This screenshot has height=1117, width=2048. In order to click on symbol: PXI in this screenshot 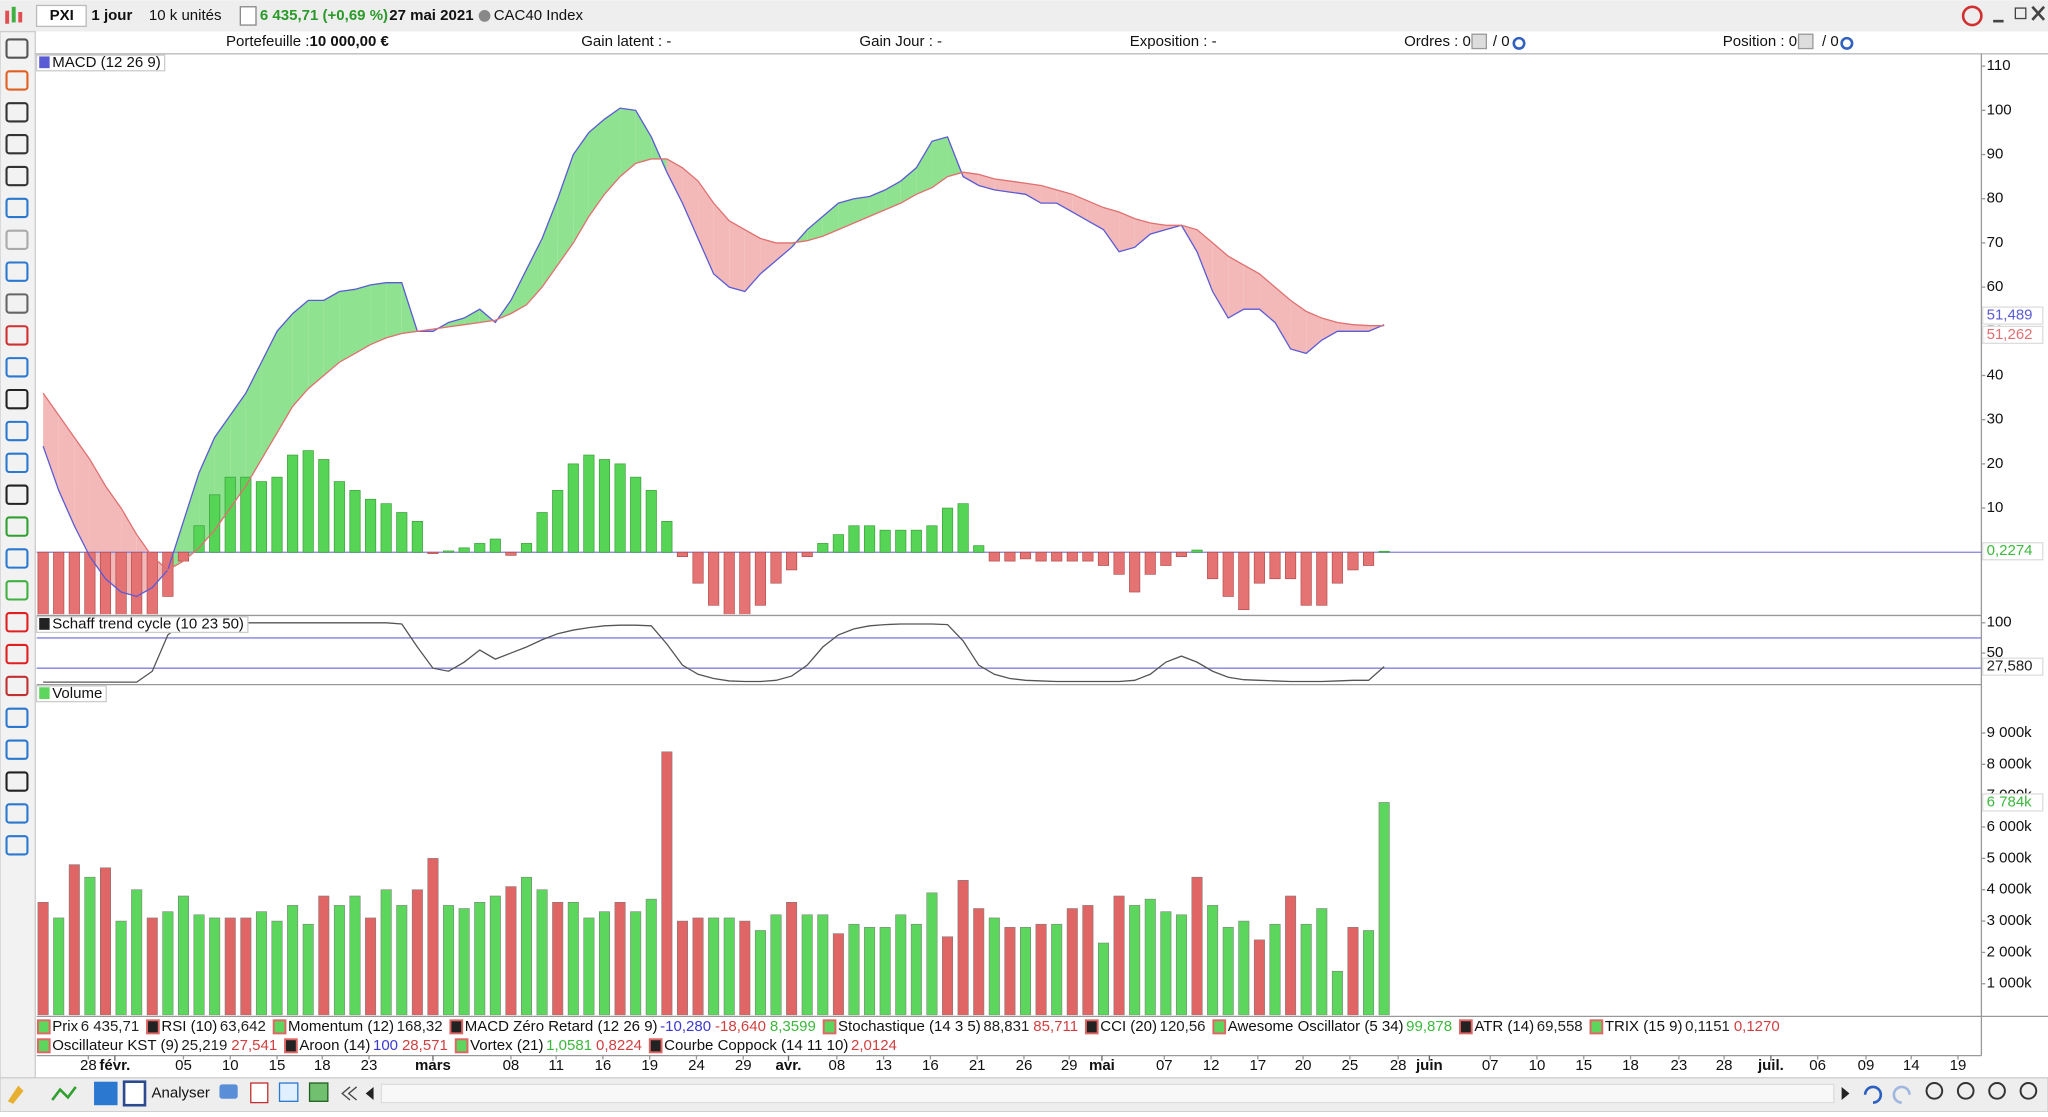, I will do `click(62, 15)`.